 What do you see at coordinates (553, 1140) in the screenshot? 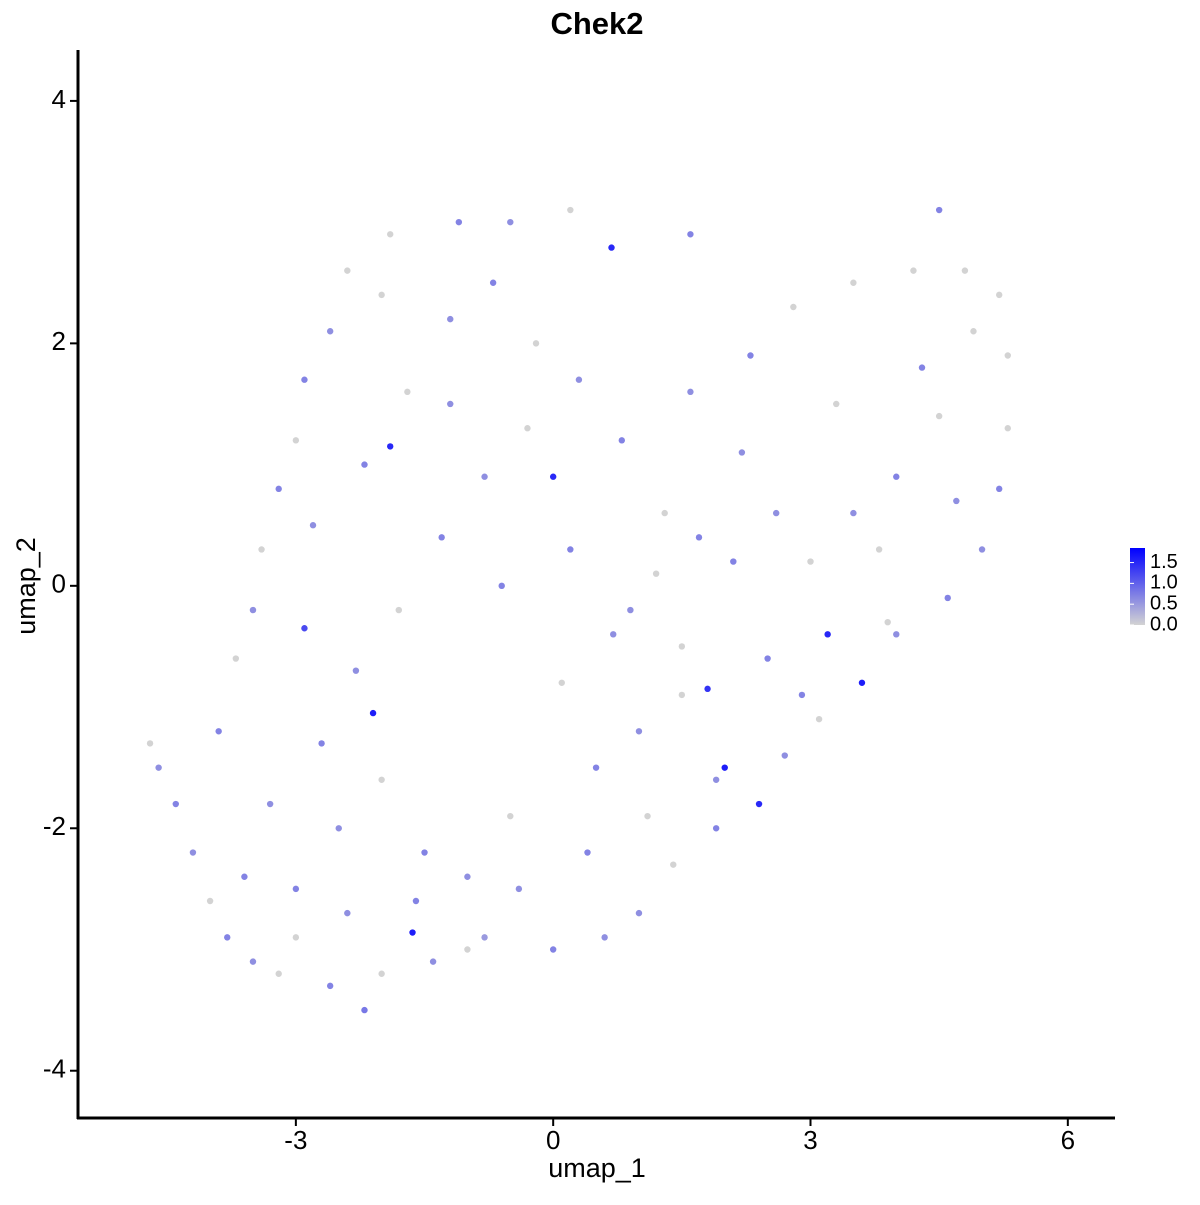
I see `x-tick-label: 0` at bounding box center [553, 1140].